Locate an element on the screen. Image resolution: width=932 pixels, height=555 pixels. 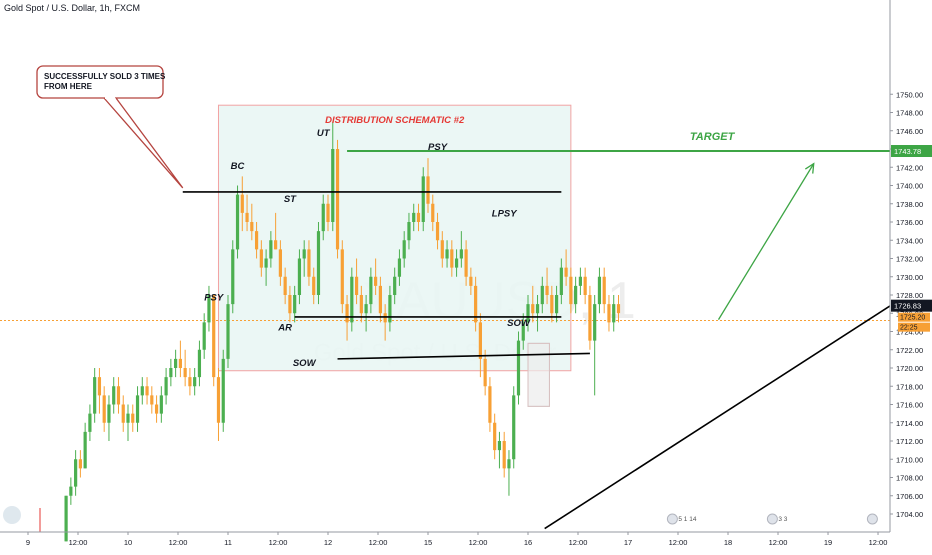
price-tick-label: 1718.00 is located at coordinates (909, 386).